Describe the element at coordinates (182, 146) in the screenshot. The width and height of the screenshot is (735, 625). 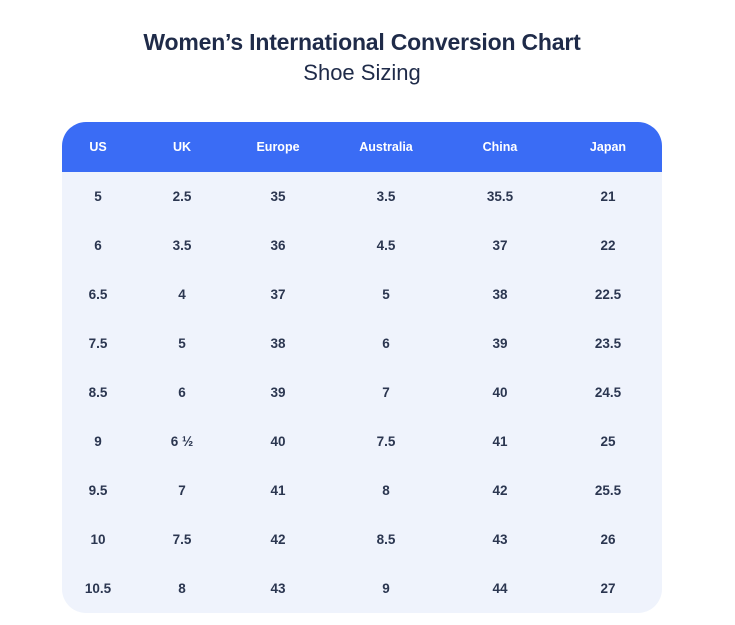
I see `header-cell-uk: UK` at that location.